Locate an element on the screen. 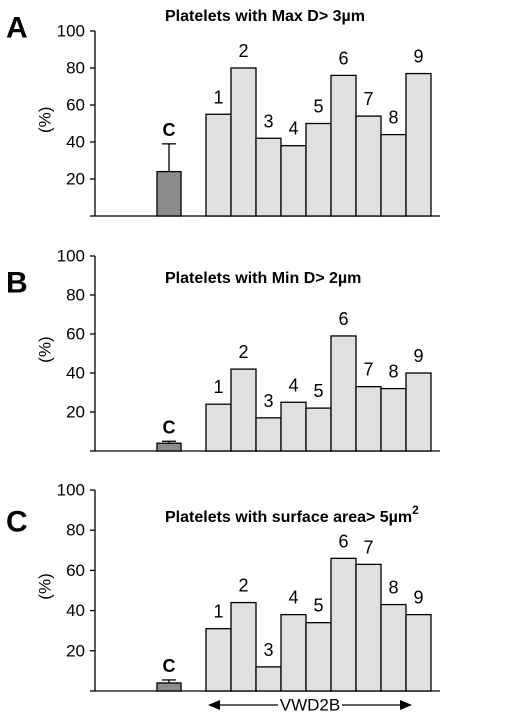  chart-title-text: Platelets with Min D> 2µm is located at coordinates (263, 278).